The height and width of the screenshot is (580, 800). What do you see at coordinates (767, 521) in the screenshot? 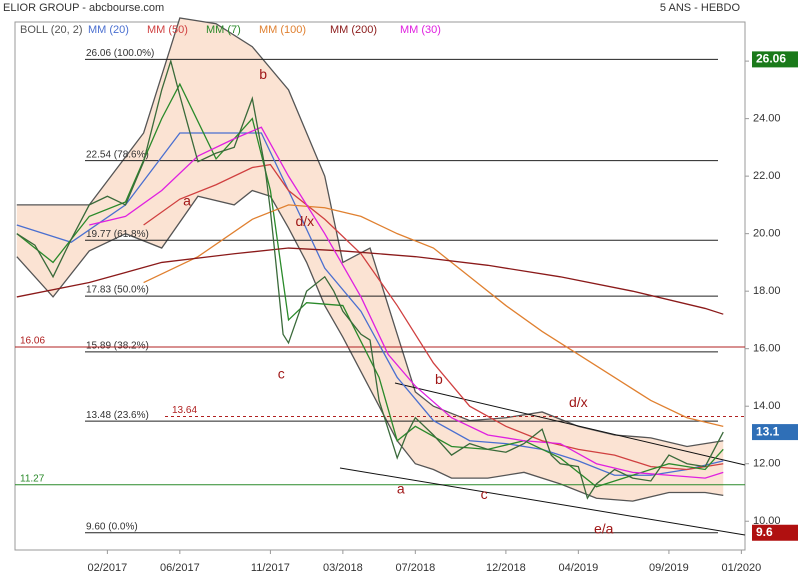
I see `y-tick-label: 10.00` at bounding box center [767, 521].